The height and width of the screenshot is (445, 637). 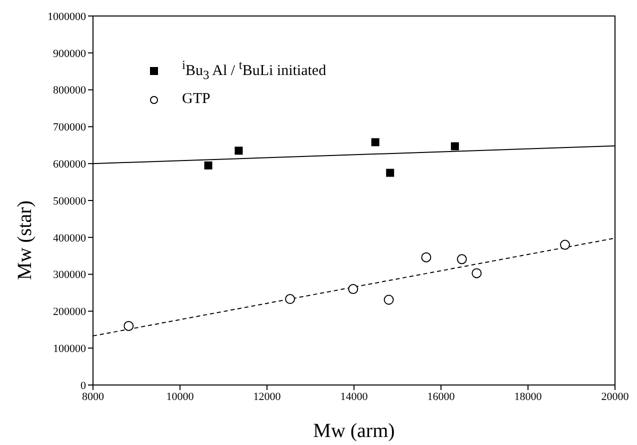 I want to click on y-tick-label: 1000000, so click(x=67, y=16).